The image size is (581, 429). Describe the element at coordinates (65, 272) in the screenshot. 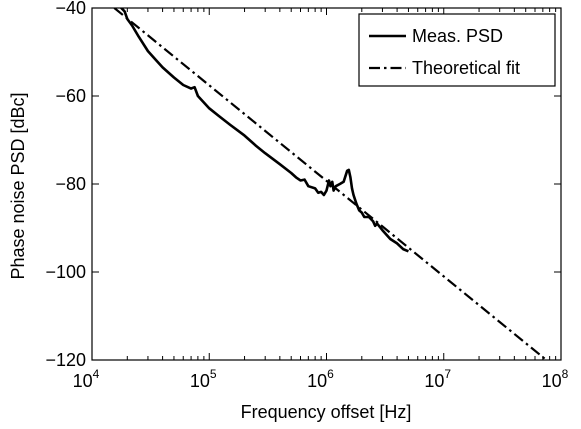

I see `y-tick-label: −100` at that location.